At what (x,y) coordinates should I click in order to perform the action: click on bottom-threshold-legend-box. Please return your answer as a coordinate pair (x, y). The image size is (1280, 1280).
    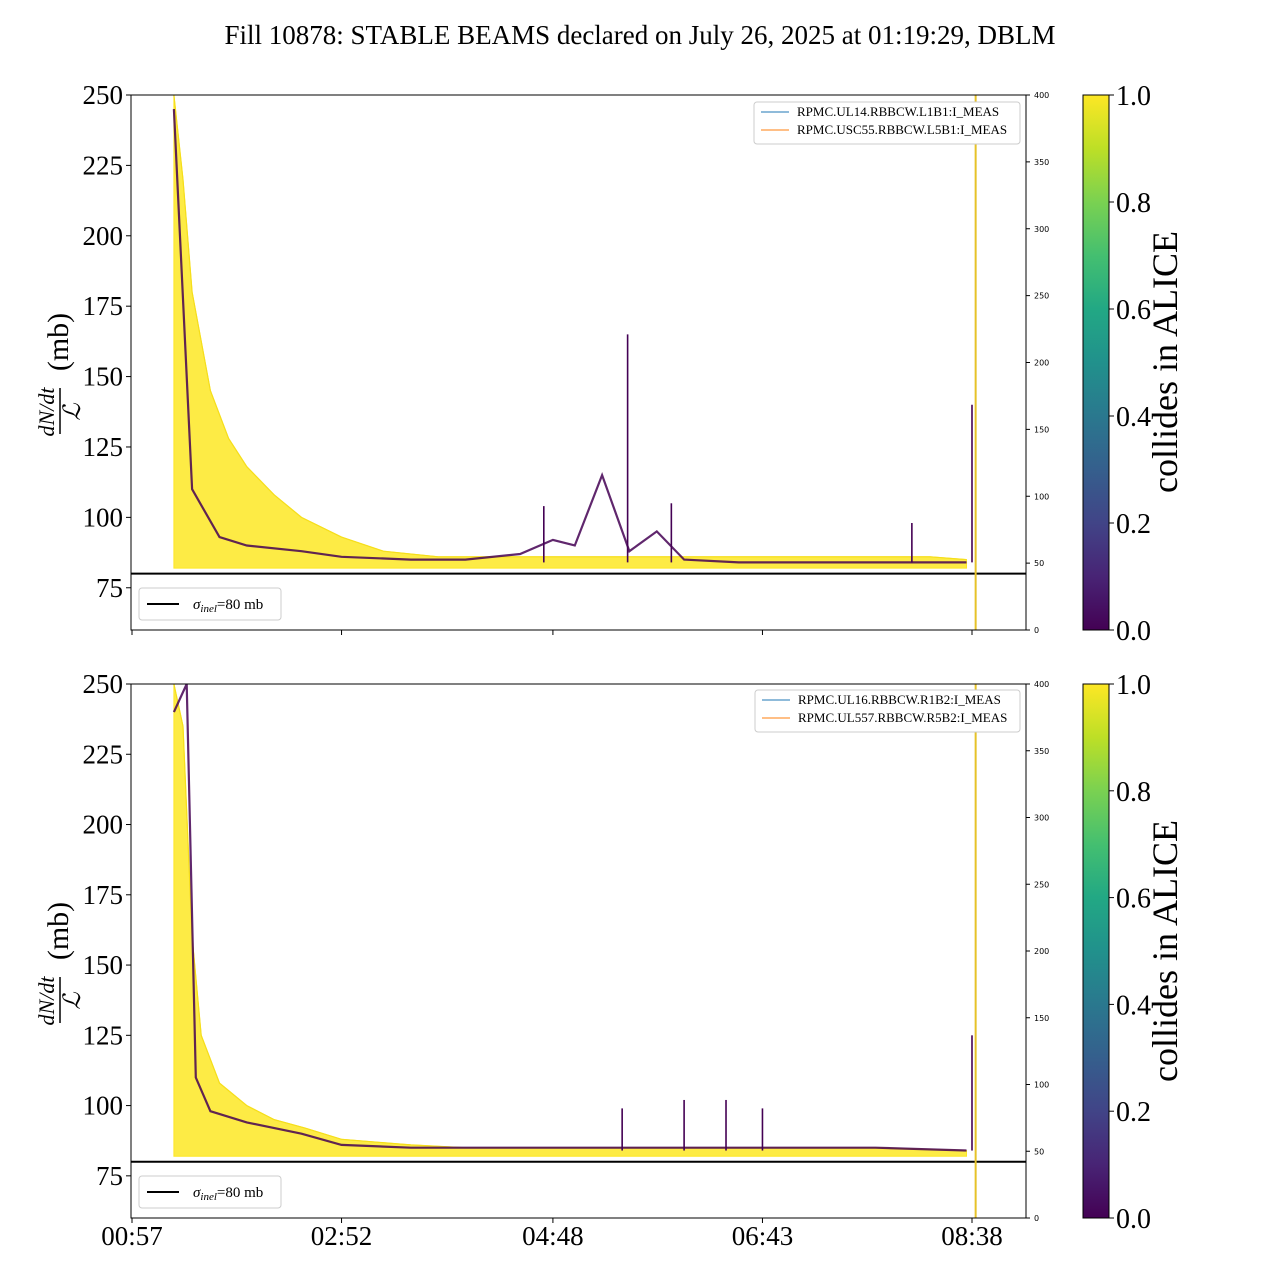
    Looking at the image, I should click on (210, 1192).